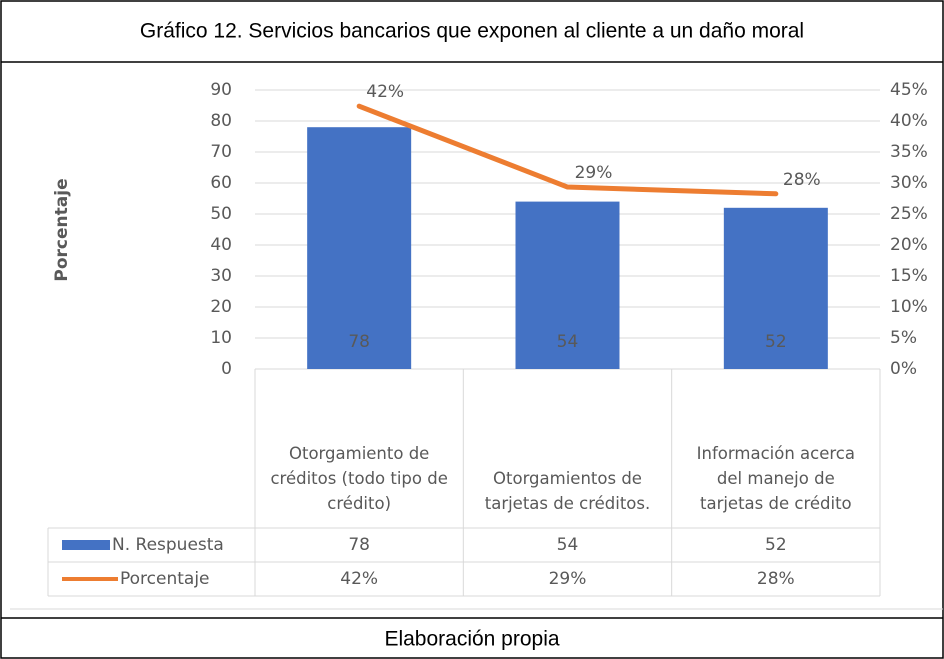 The image size is (944, 659). I want to click on table-value: 29%, so click(568, 579).